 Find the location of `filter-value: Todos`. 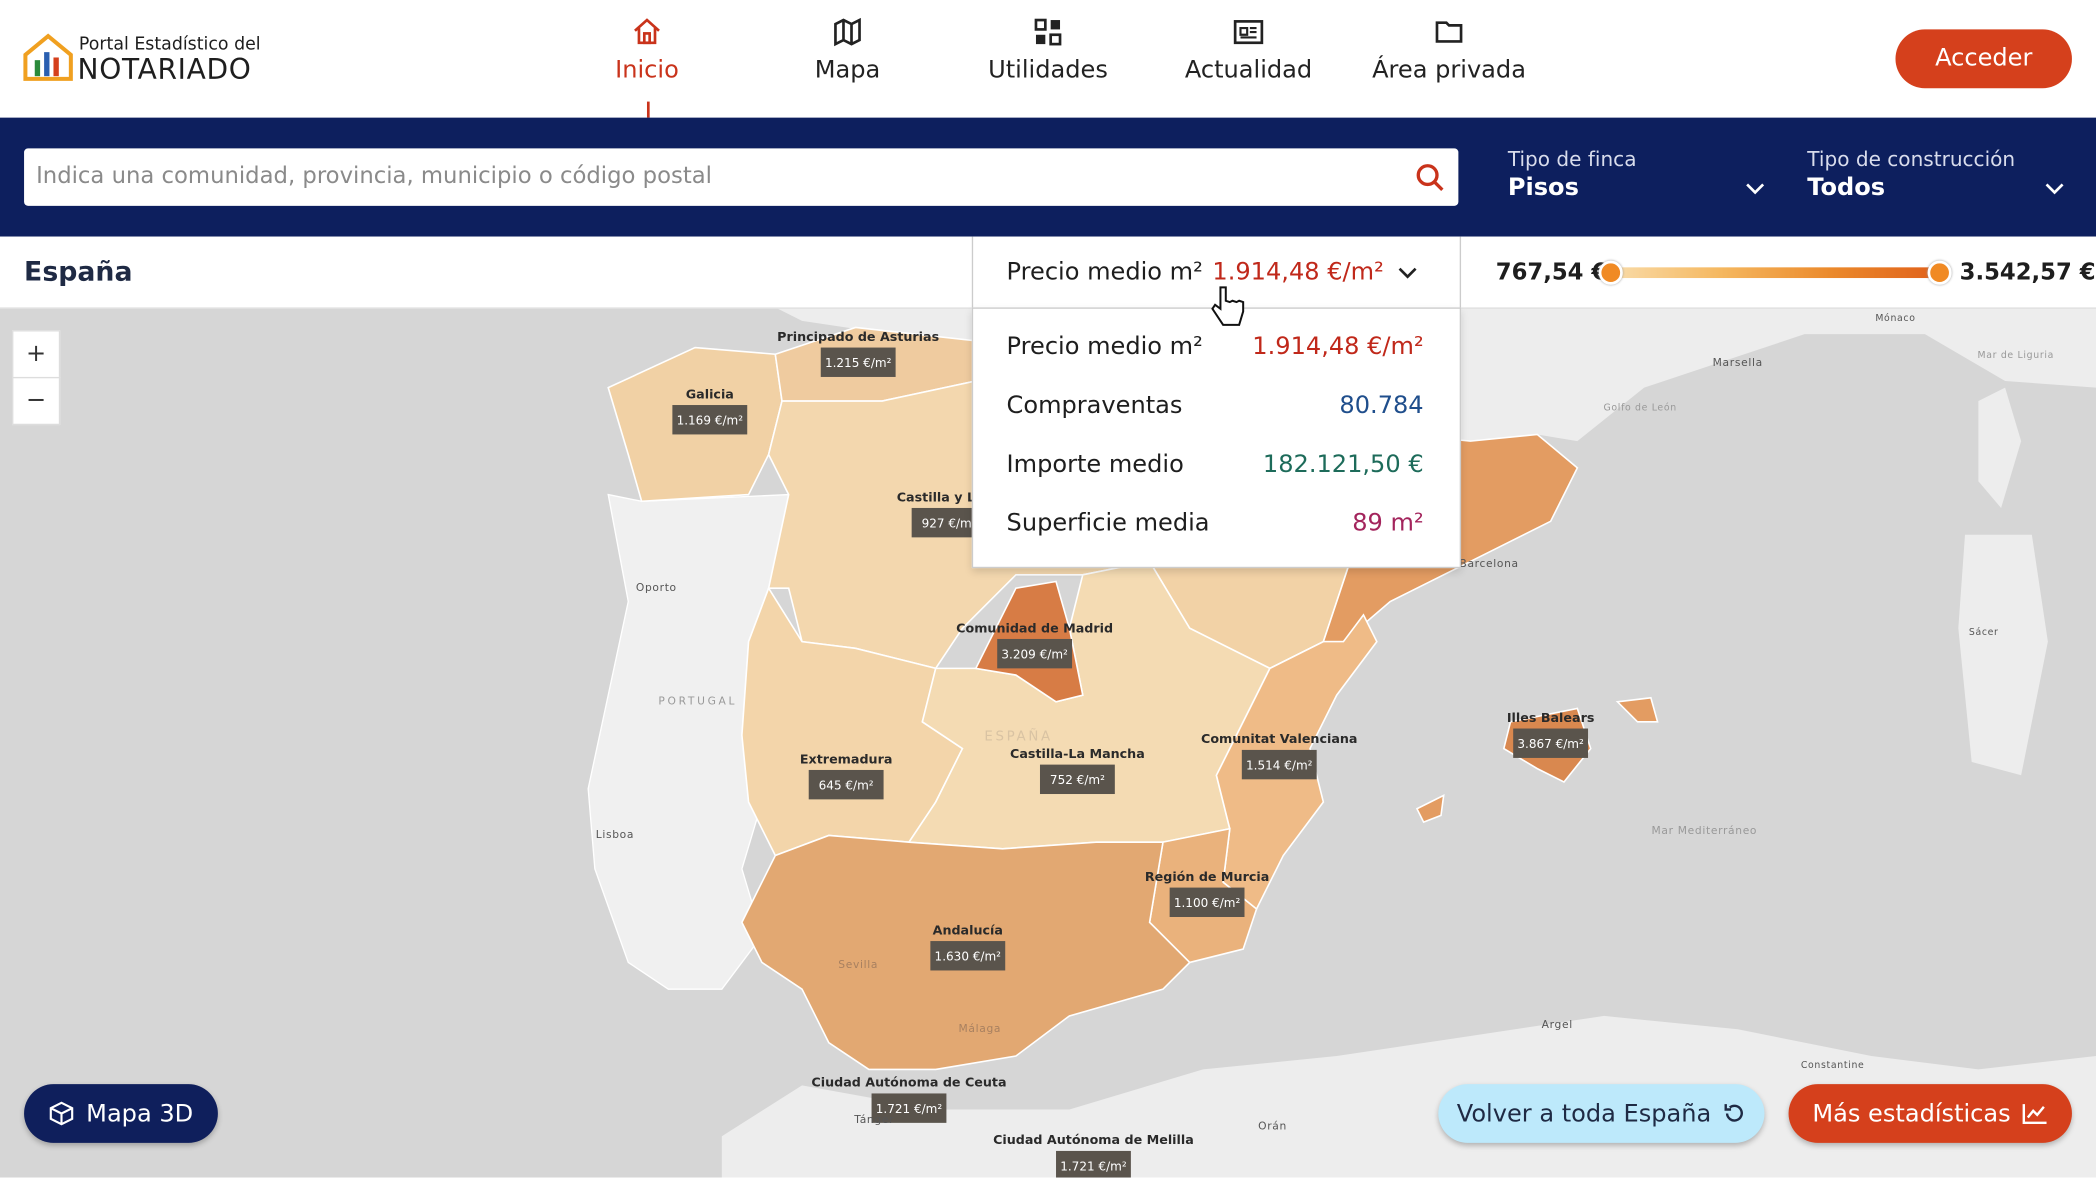

filter-value: Todos is located at coordinates (1846, 187).